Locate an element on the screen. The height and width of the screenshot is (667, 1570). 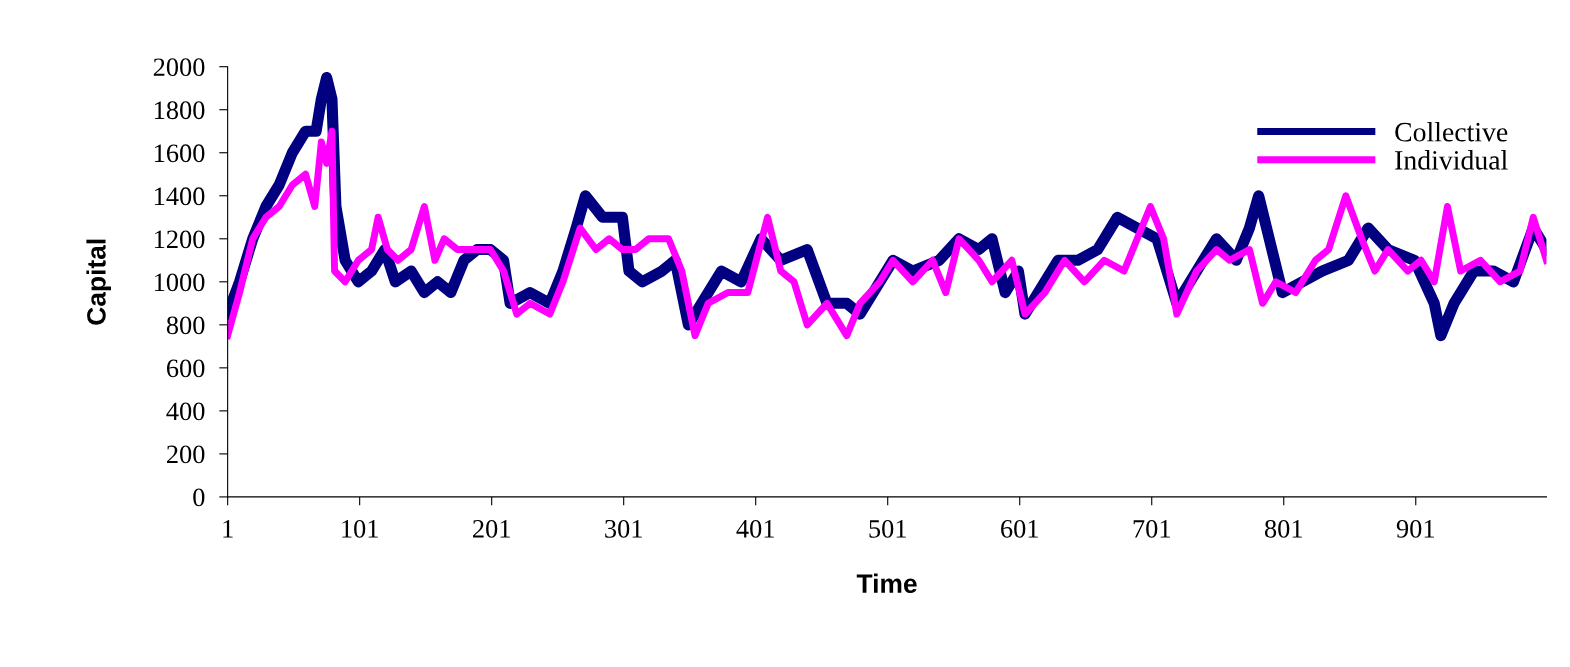
x-axis-title: Time is located at coordinates (886, 583).